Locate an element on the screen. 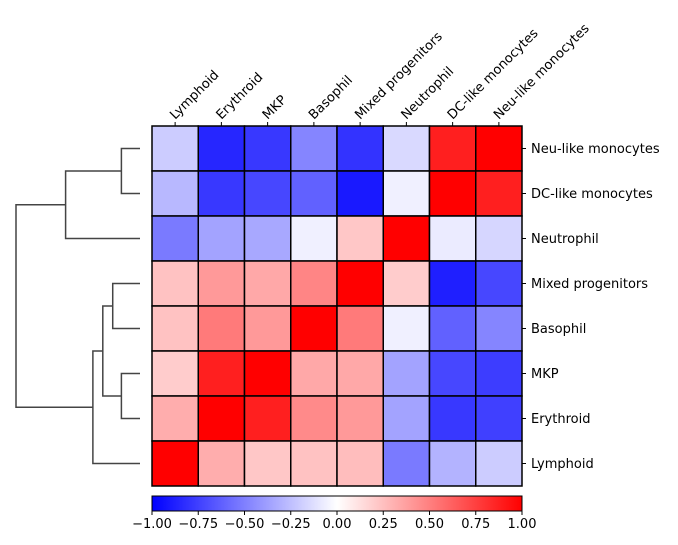  row-label-neutrophil: Neutrophil is located at coordinates (565, 239).